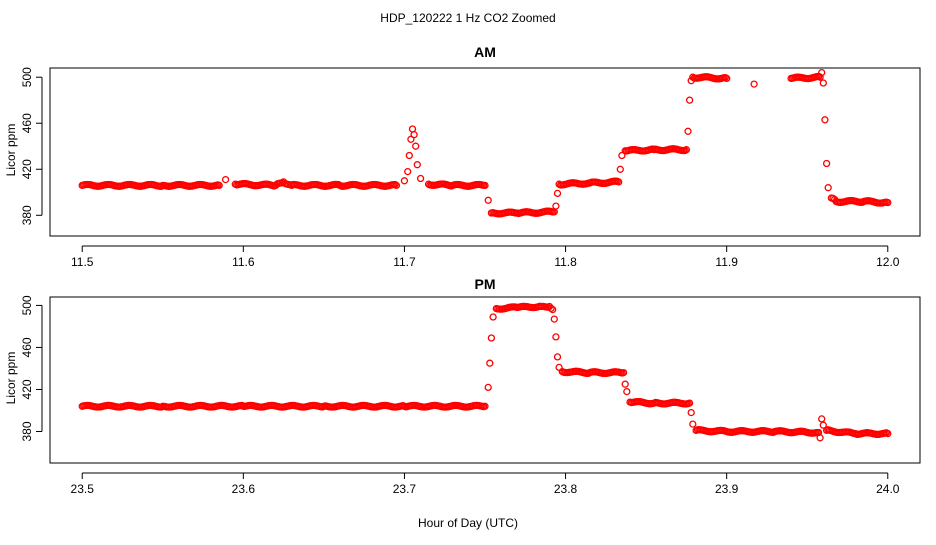  What do you see at coordinates (726, 262) in the screenshot?
I see `x-tick-label-am: 11.9` at bounding box center [726, 262].